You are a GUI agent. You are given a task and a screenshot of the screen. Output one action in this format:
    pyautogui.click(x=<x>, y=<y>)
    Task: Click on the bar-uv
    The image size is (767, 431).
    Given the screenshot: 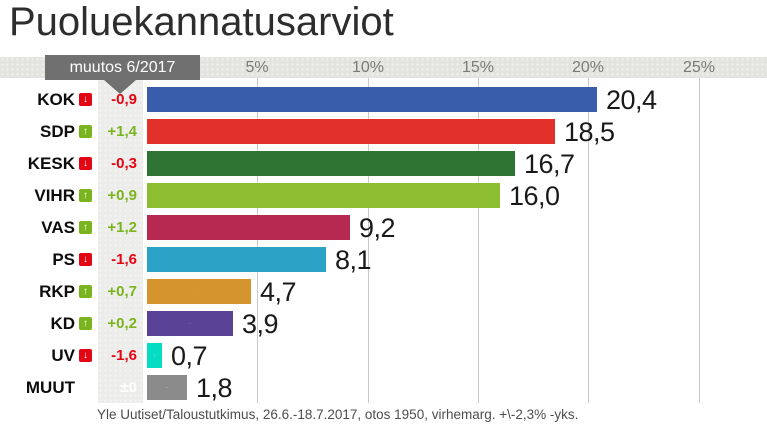 What is the action you would take?
    pyautogui.click(x=154, y=355)
    